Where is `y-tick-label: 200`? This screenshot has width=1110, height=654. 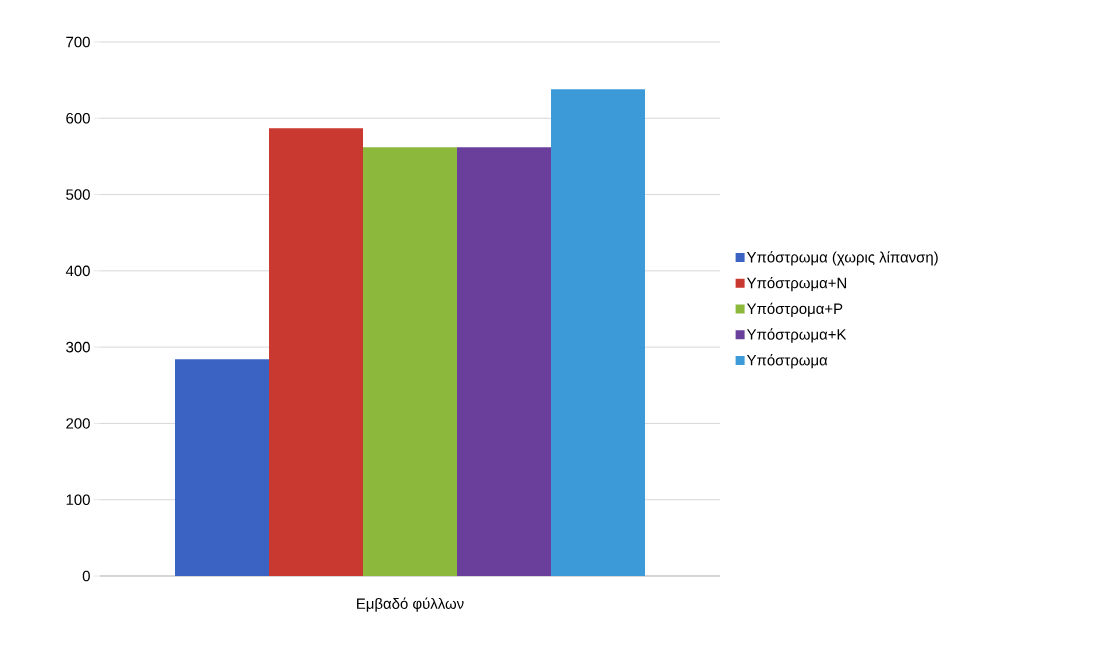
y-tick-label: 200 is located at coordinates (78, 423).